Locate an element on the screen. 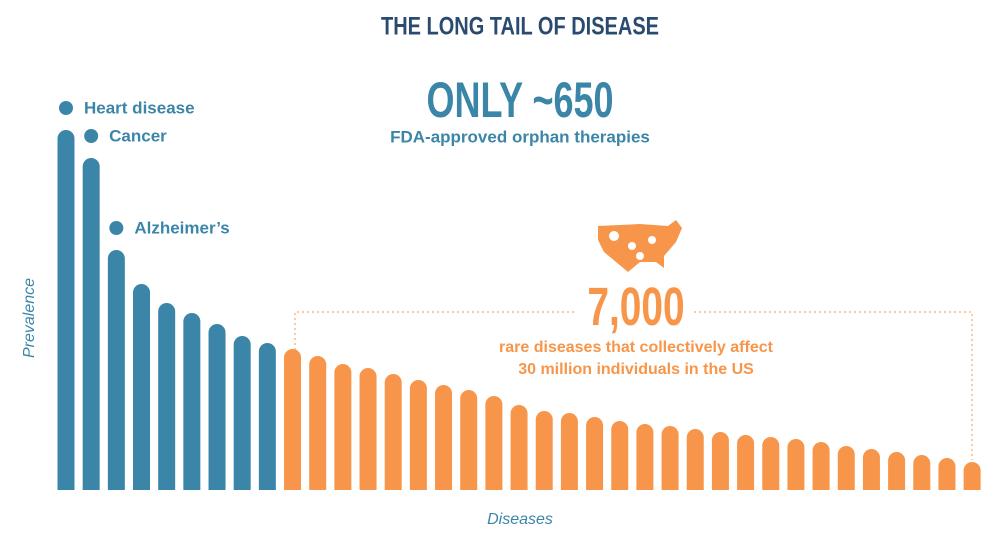 The height and width of the screenshot is (537, 987). annotation: Cancer is located at coordinates (138, 135).